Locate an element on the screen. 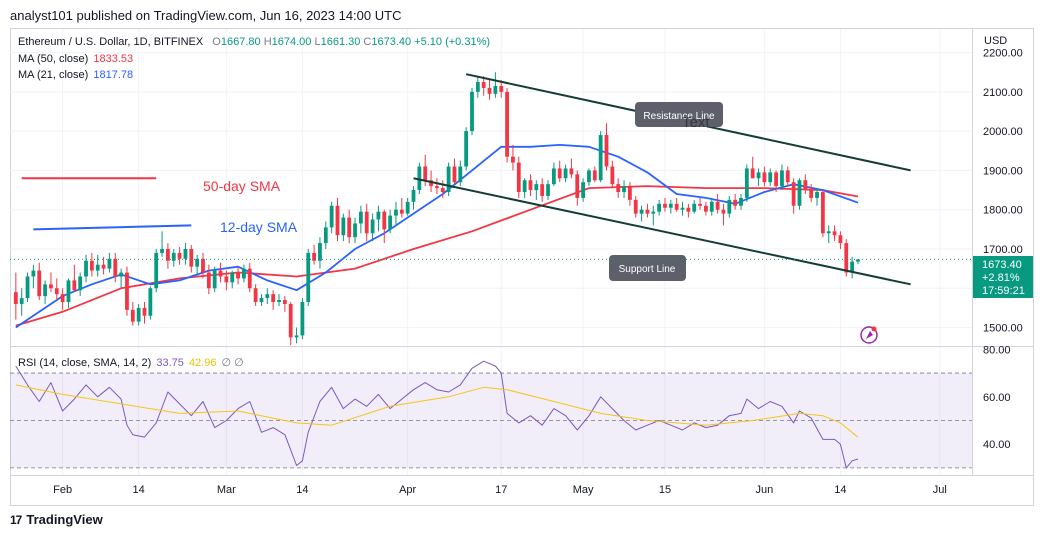 Image resolution: width=1044 pixels, height=537 pixels. high-value: 1674.00 is located at coordinates (291, 42).